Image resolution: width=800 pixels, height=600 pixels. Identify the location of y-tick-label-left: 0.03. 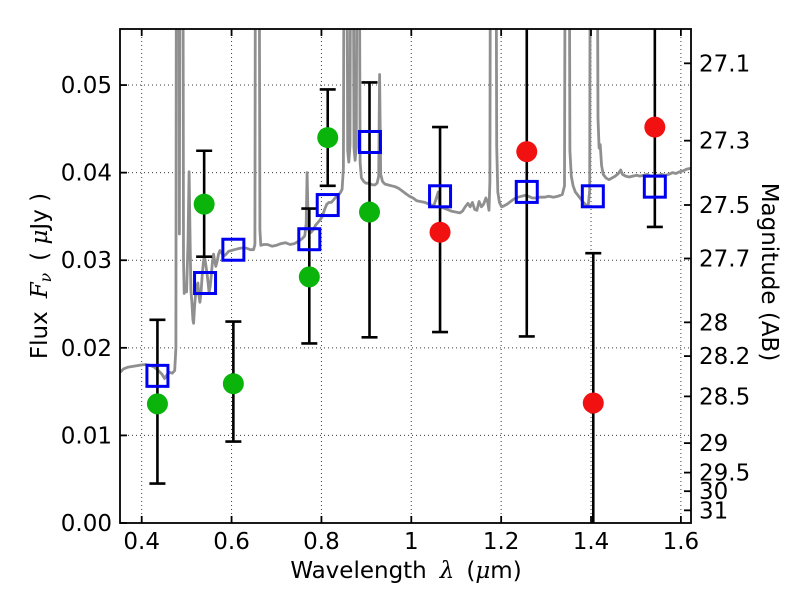
(86, 261).